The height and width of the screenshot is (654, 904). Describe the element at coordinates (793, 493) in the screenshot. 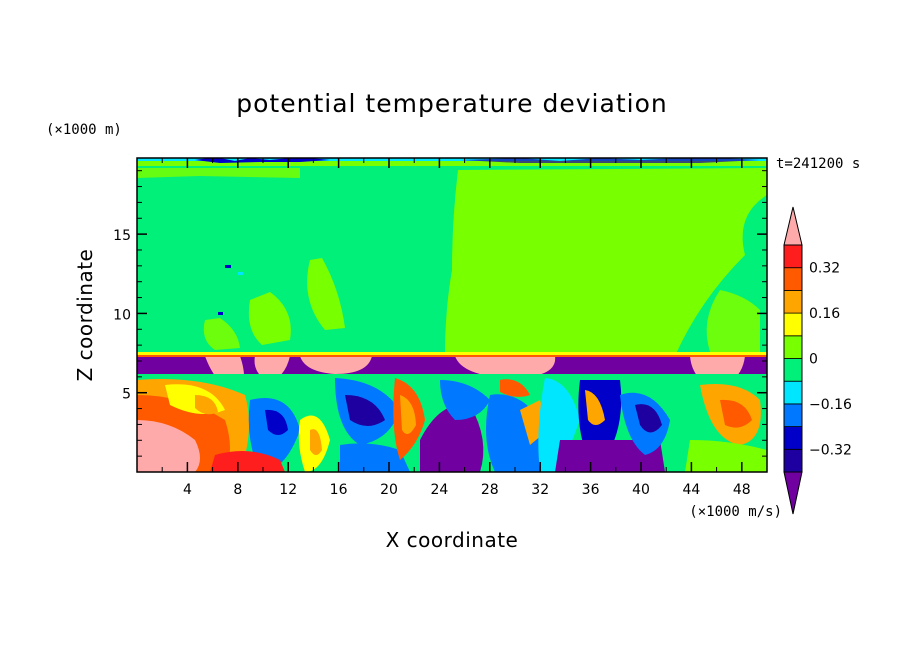

I see `colorbar-min-arrow` at that location.